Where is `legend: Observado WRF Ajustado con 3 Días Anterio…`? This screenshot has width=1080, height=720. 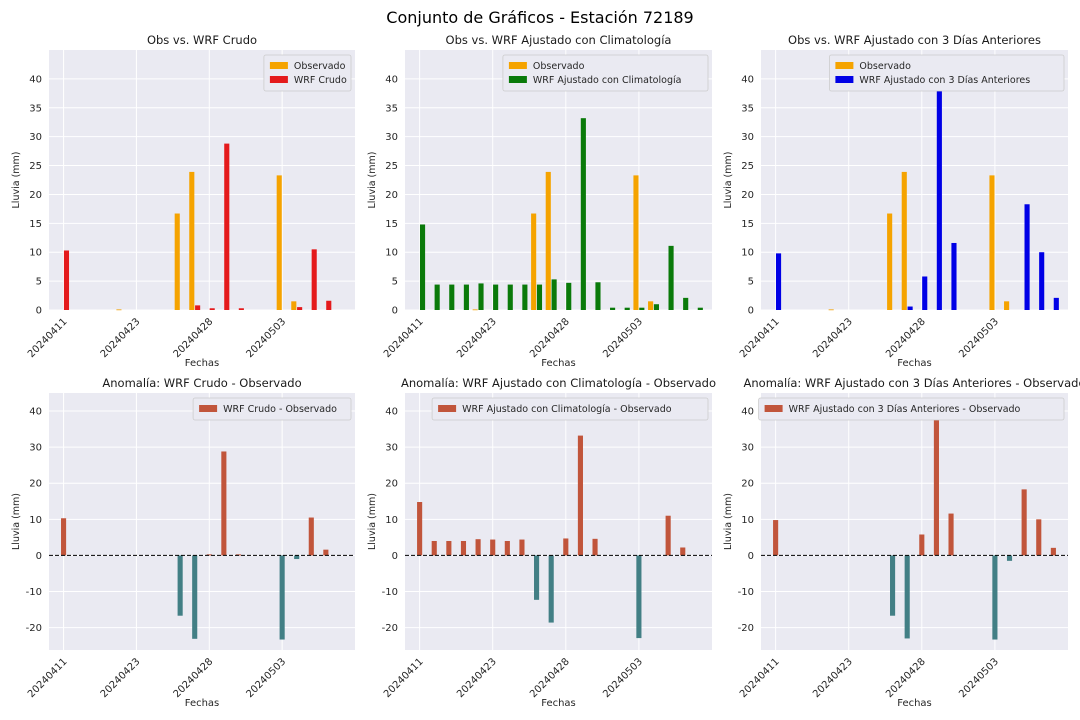
legend: Observado WRF Ajustado con 3 Días Anterio… is located at coordinates (947, 73).